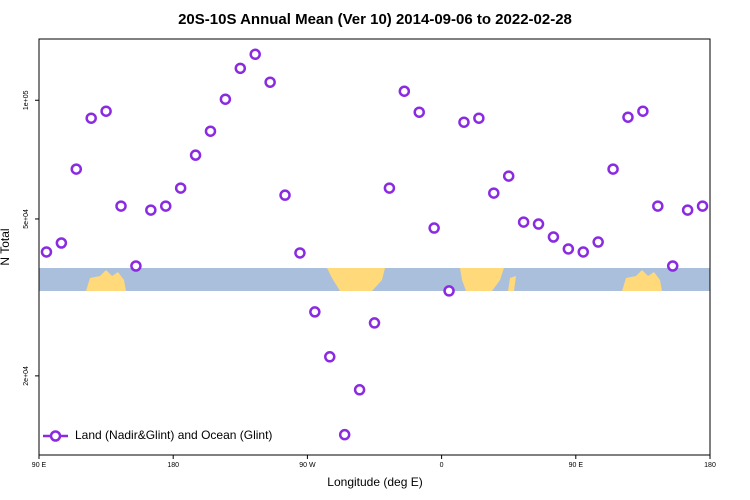  Describe the element at coordinates (26, 100) in the screenshot. I see `y-tick-label: 1e+05` at that location.